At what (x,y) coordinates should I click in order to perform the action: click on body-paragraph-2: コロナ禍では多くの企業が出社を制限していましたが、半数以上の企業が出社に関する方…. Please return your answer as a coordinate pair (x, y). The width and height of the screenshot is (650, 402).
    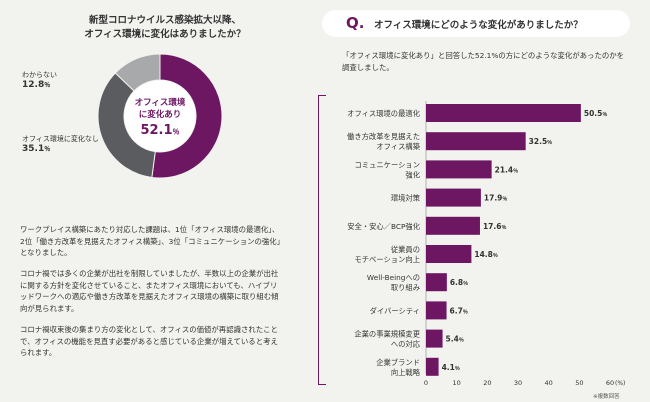
    Looking at the image, I should click on (149, 291).